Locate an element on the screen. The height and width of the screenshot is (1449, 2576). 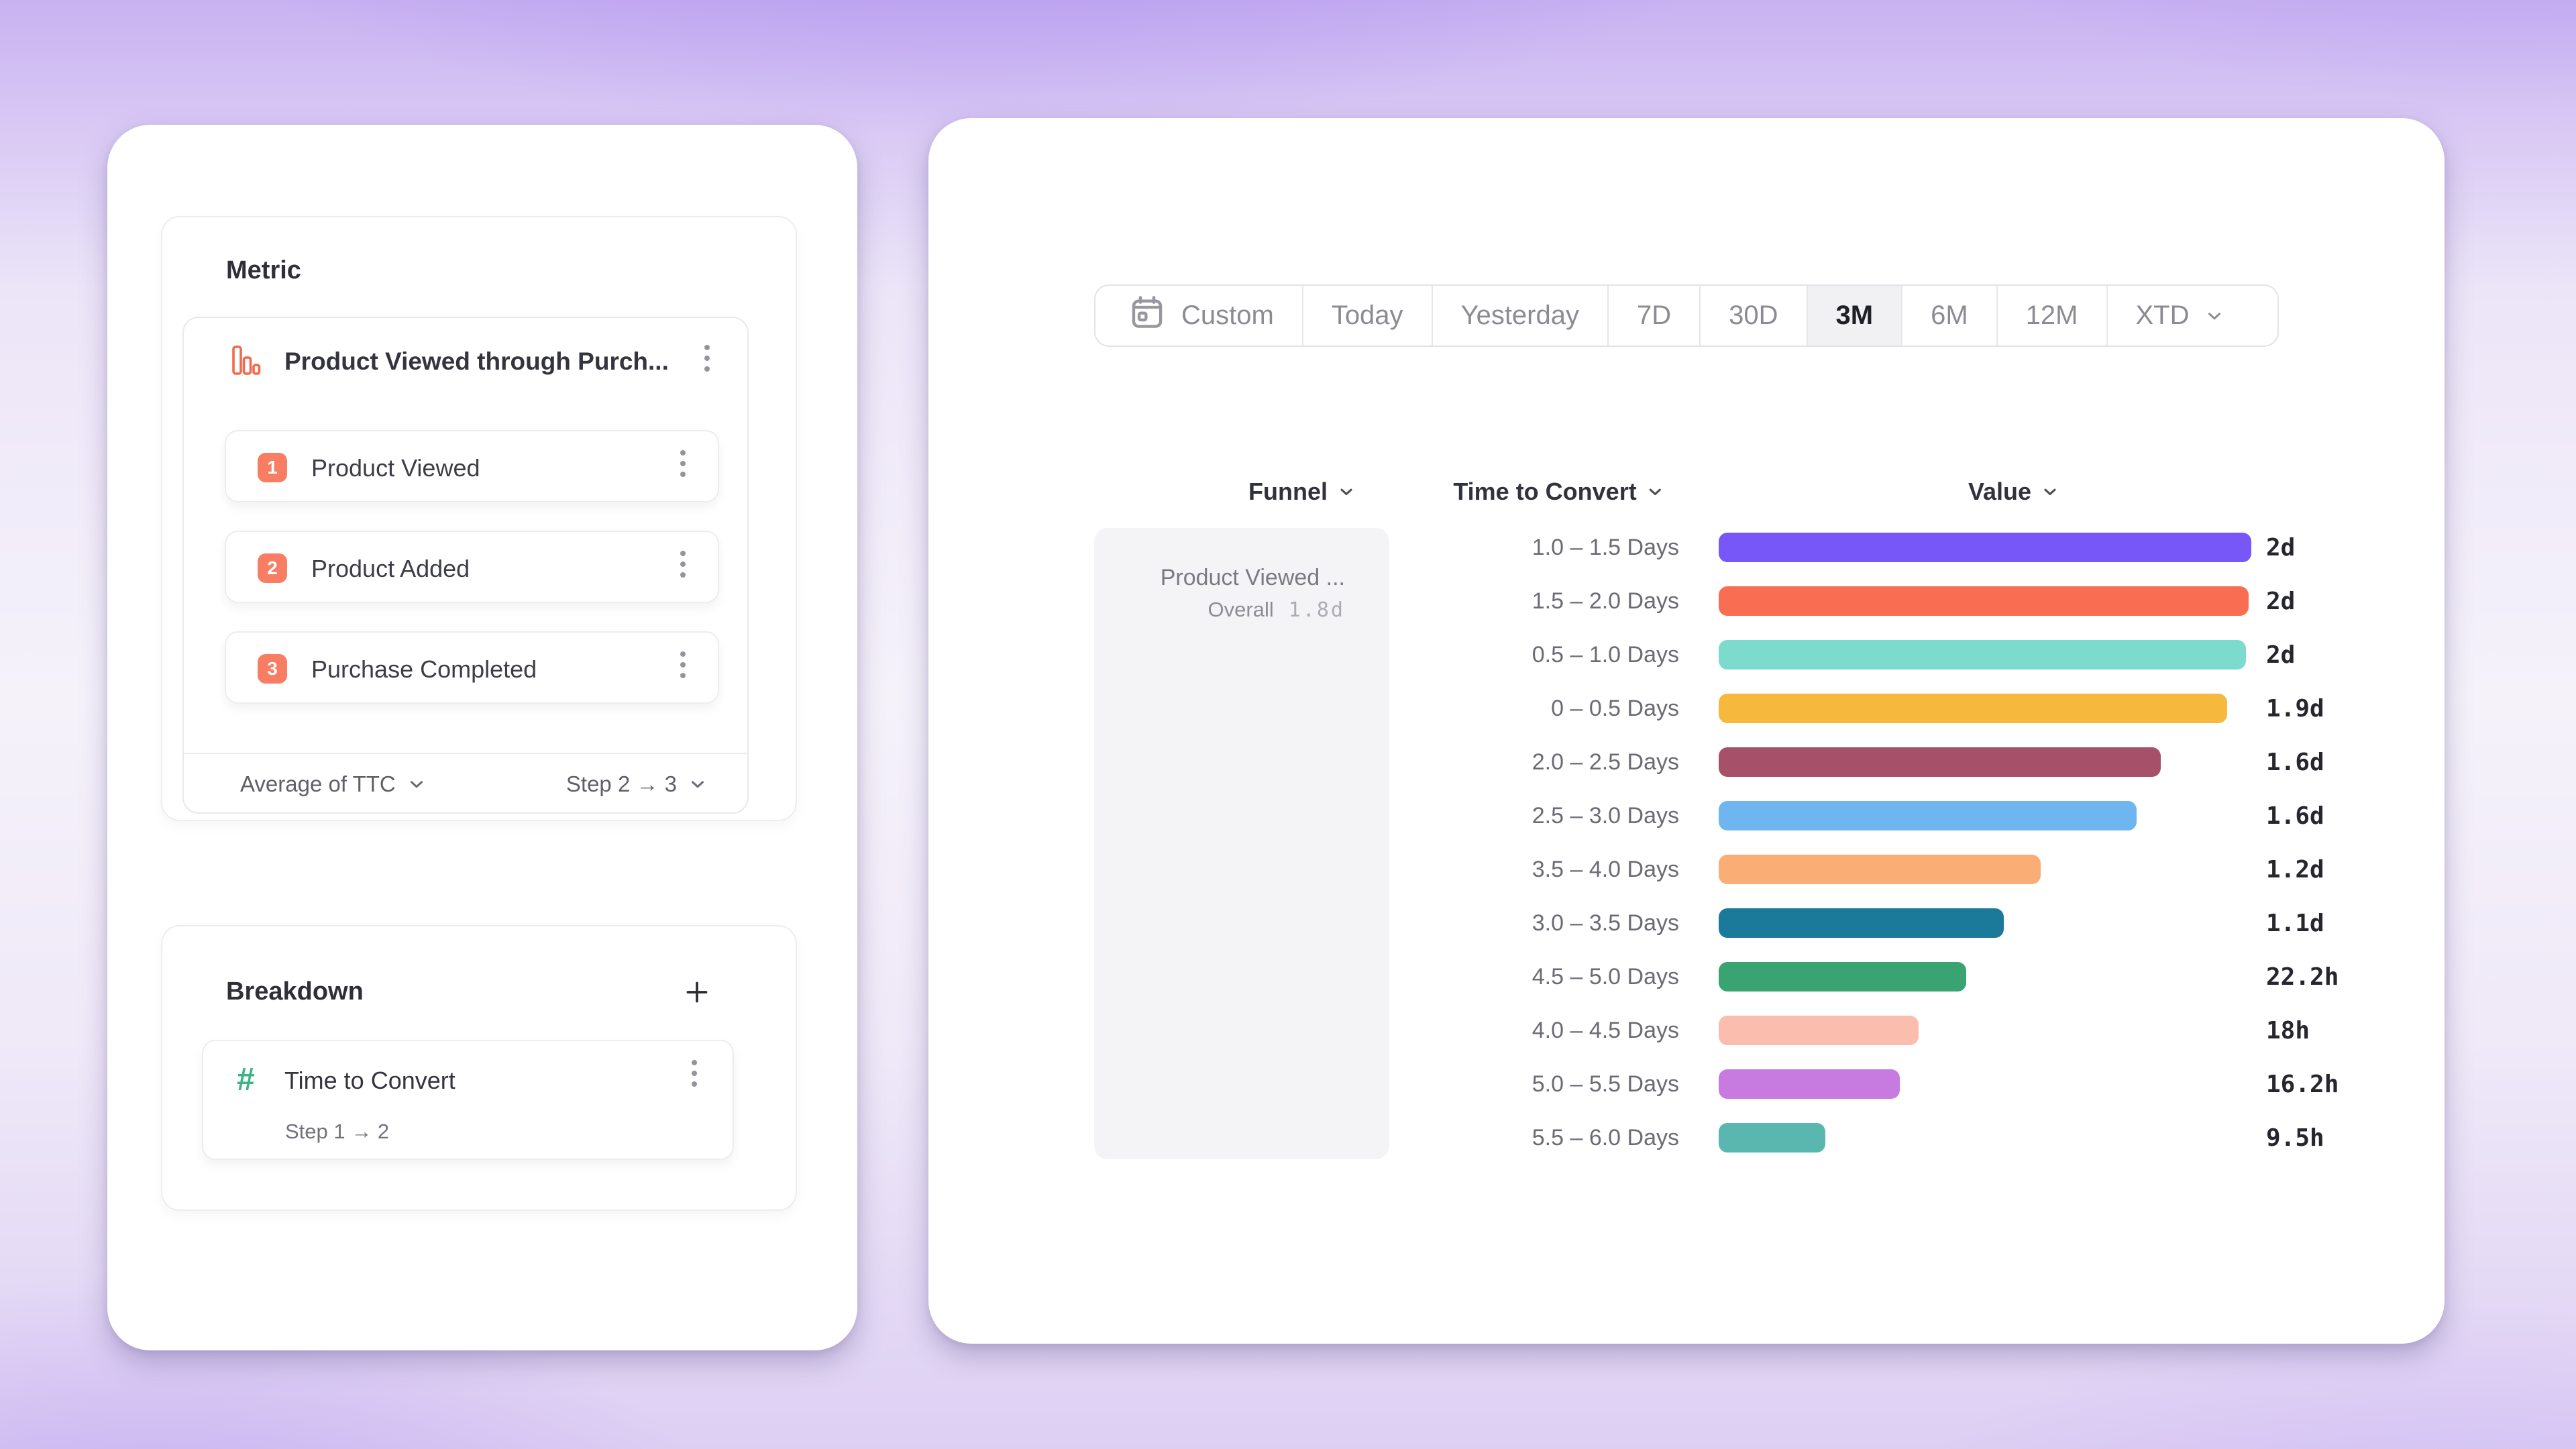
date-range-option-label: 30D is located at coordinates (1753, 315).